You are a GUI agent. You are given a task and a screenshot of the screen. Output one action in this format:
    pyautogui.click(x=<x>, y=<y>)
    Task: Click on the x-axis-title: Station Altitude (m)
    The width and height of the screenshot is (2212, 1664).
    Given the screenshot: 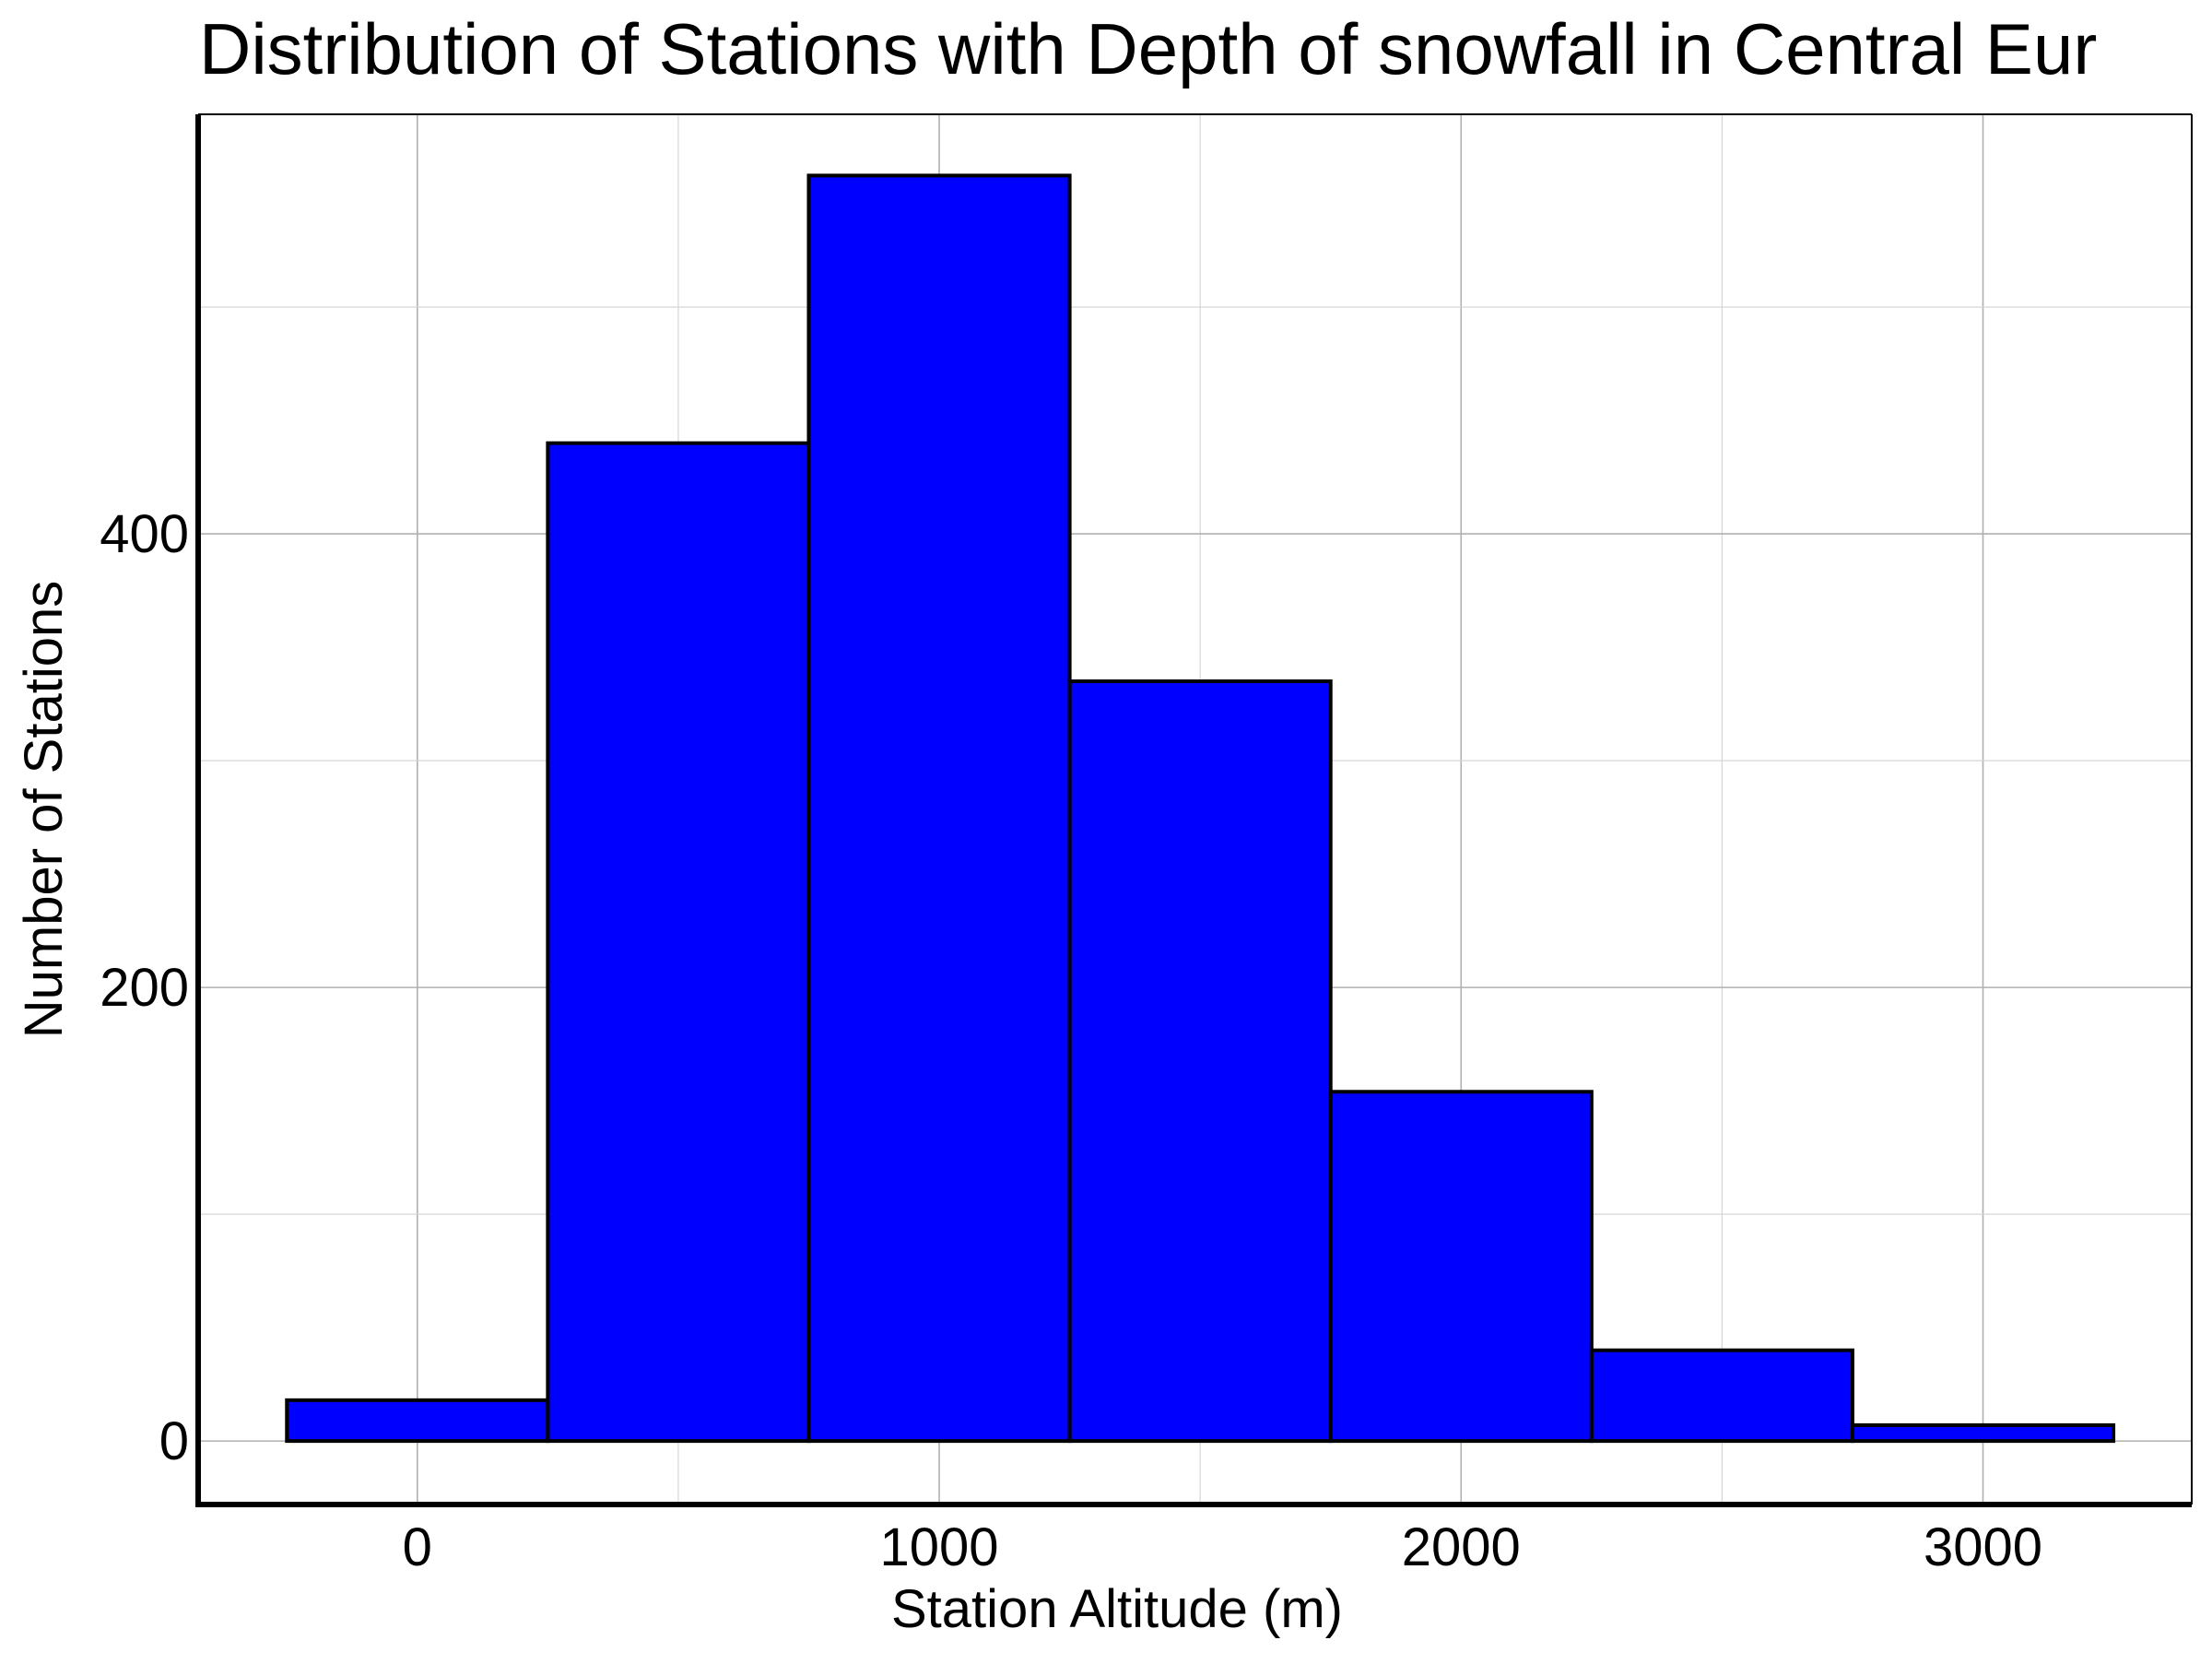 What is the action you would take?
    pyautogui.click(x=1117, y=1609)
    